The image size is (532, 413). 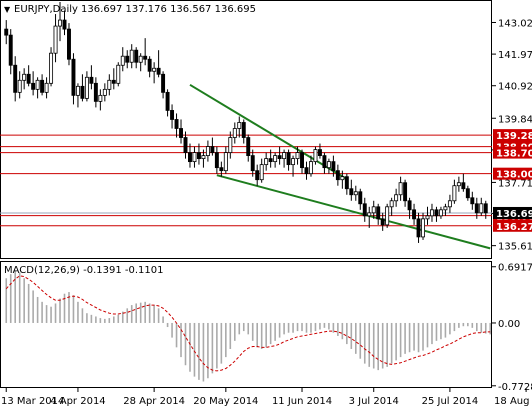 What do you see at coordinates (515, 268) in the screenshot?
I see `macd-tick-label: 0.6917` at bounding box center [515, 268].